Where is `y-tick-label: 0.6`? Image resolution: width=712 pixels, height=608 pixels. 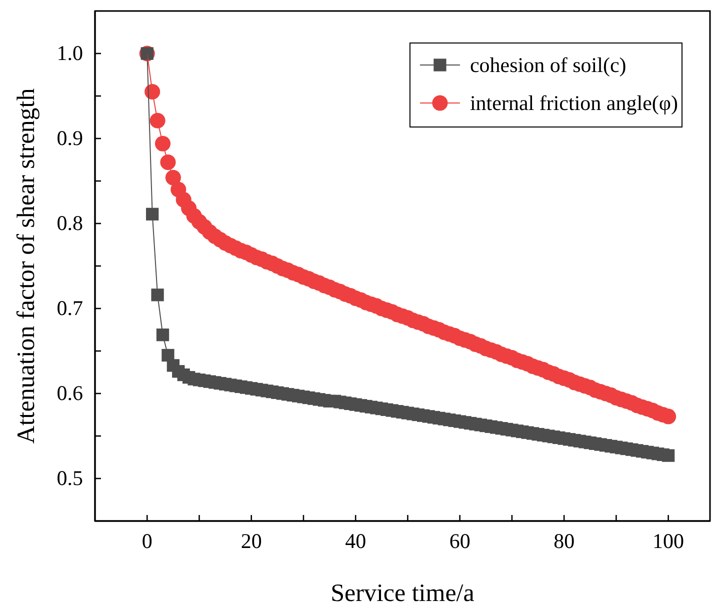 y-tick-label: 0.6 is located at coordinates (69, 393).